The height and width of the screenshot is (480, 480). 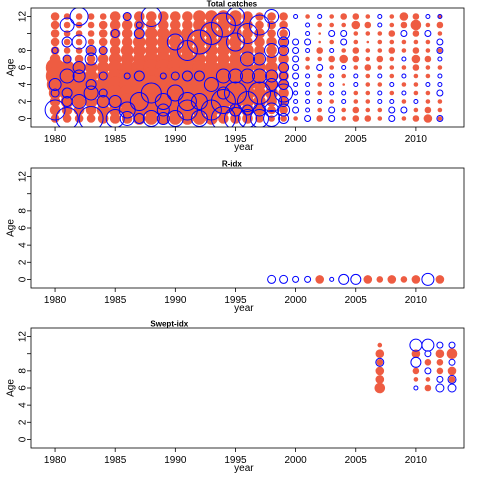 What do you see at coordinates (416, 139) in the screenshot?
I see `x-tick-label: 2010` at bounding box center [416, 139].